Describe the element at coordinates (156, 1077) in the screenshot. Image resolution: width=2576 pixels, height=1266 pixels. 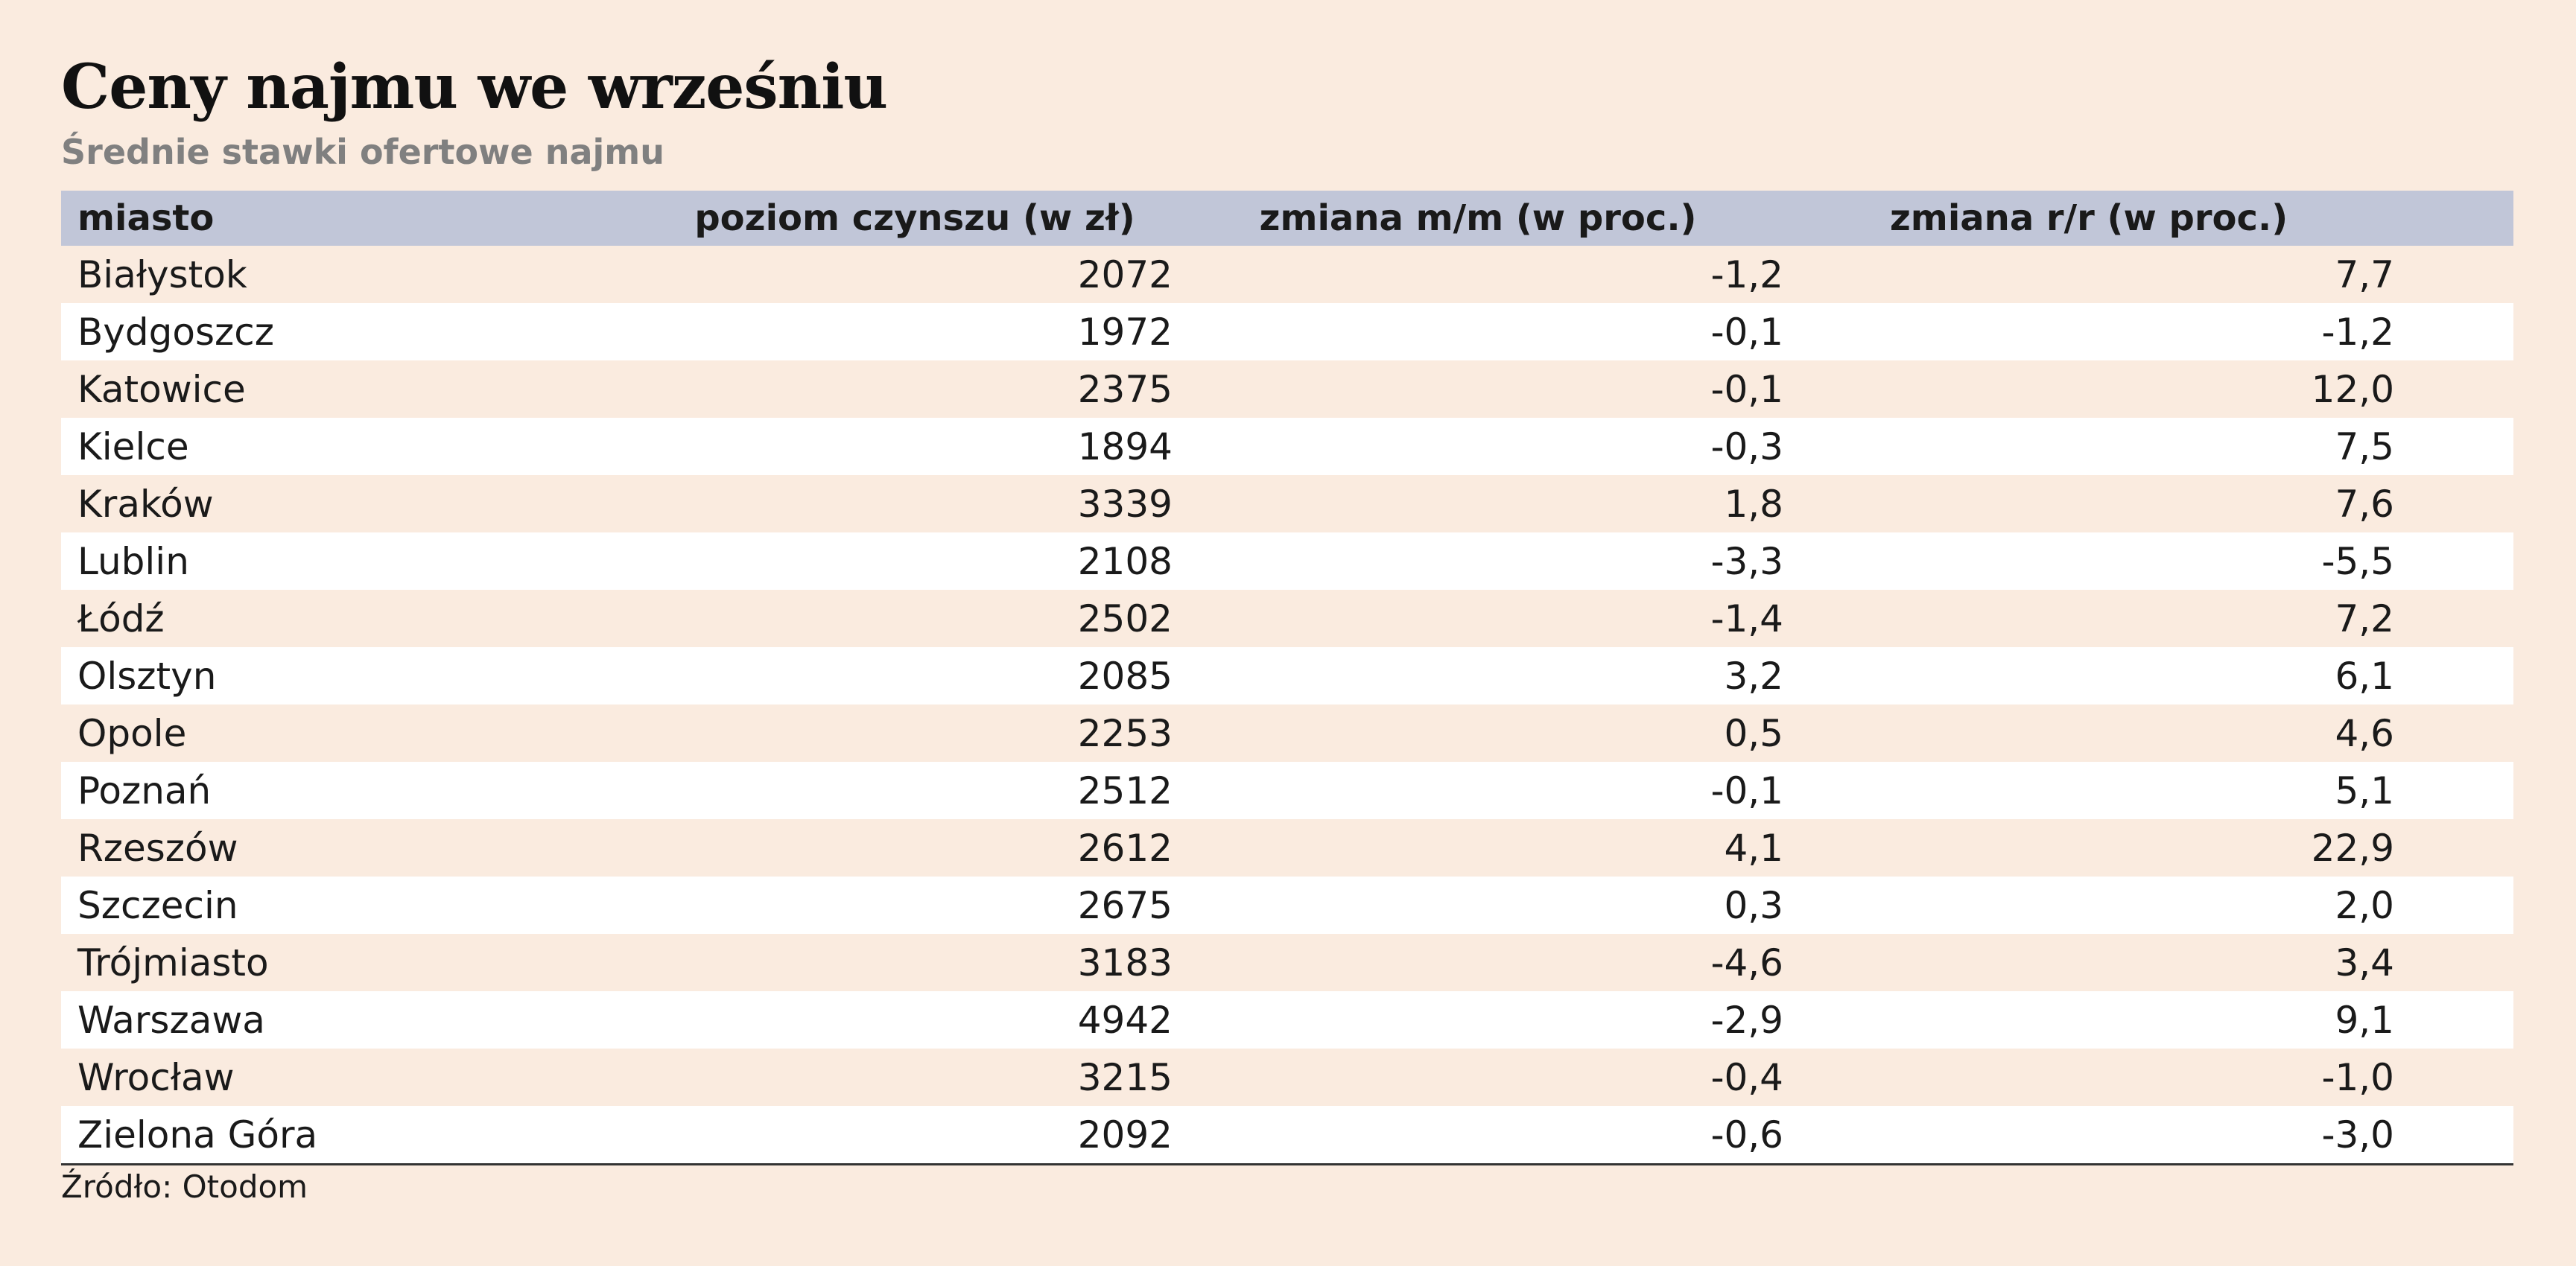
I see `cell-city: Wrocław` at that location.